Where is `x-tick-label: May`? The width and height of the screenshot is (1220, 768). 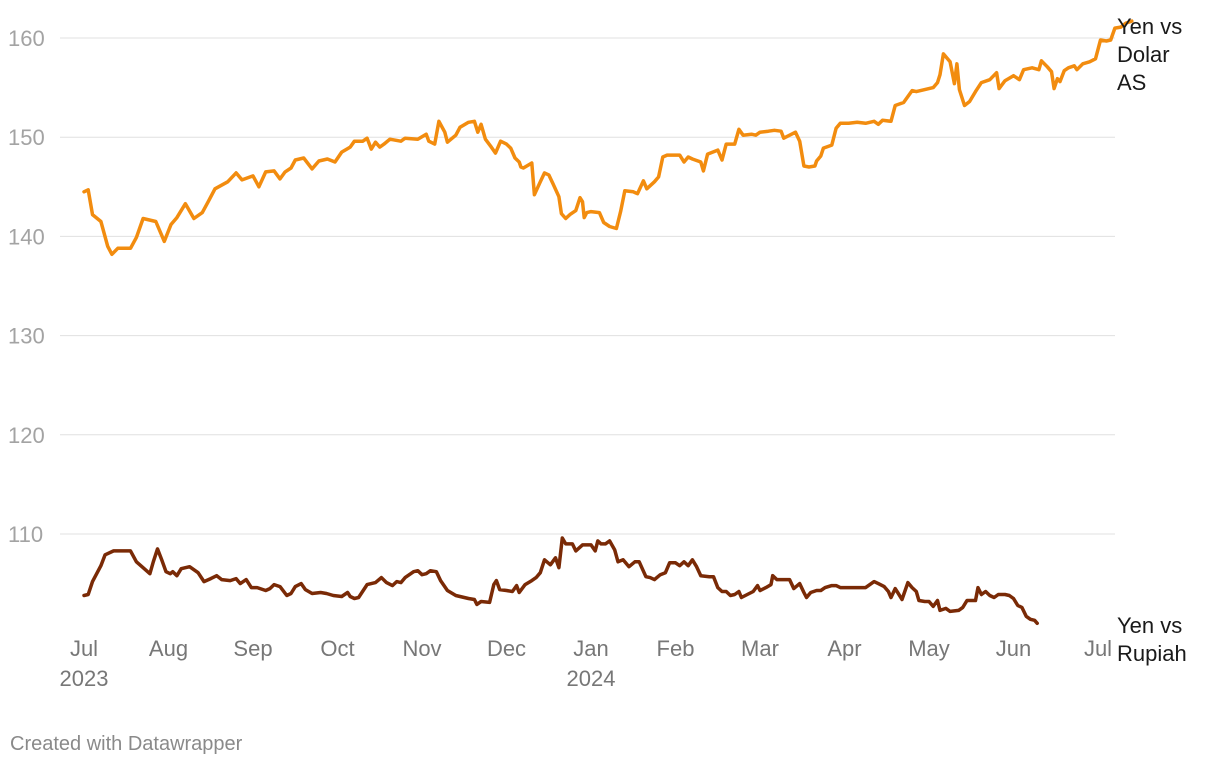
x-tick-label: May is located at coordinates (929, 648).